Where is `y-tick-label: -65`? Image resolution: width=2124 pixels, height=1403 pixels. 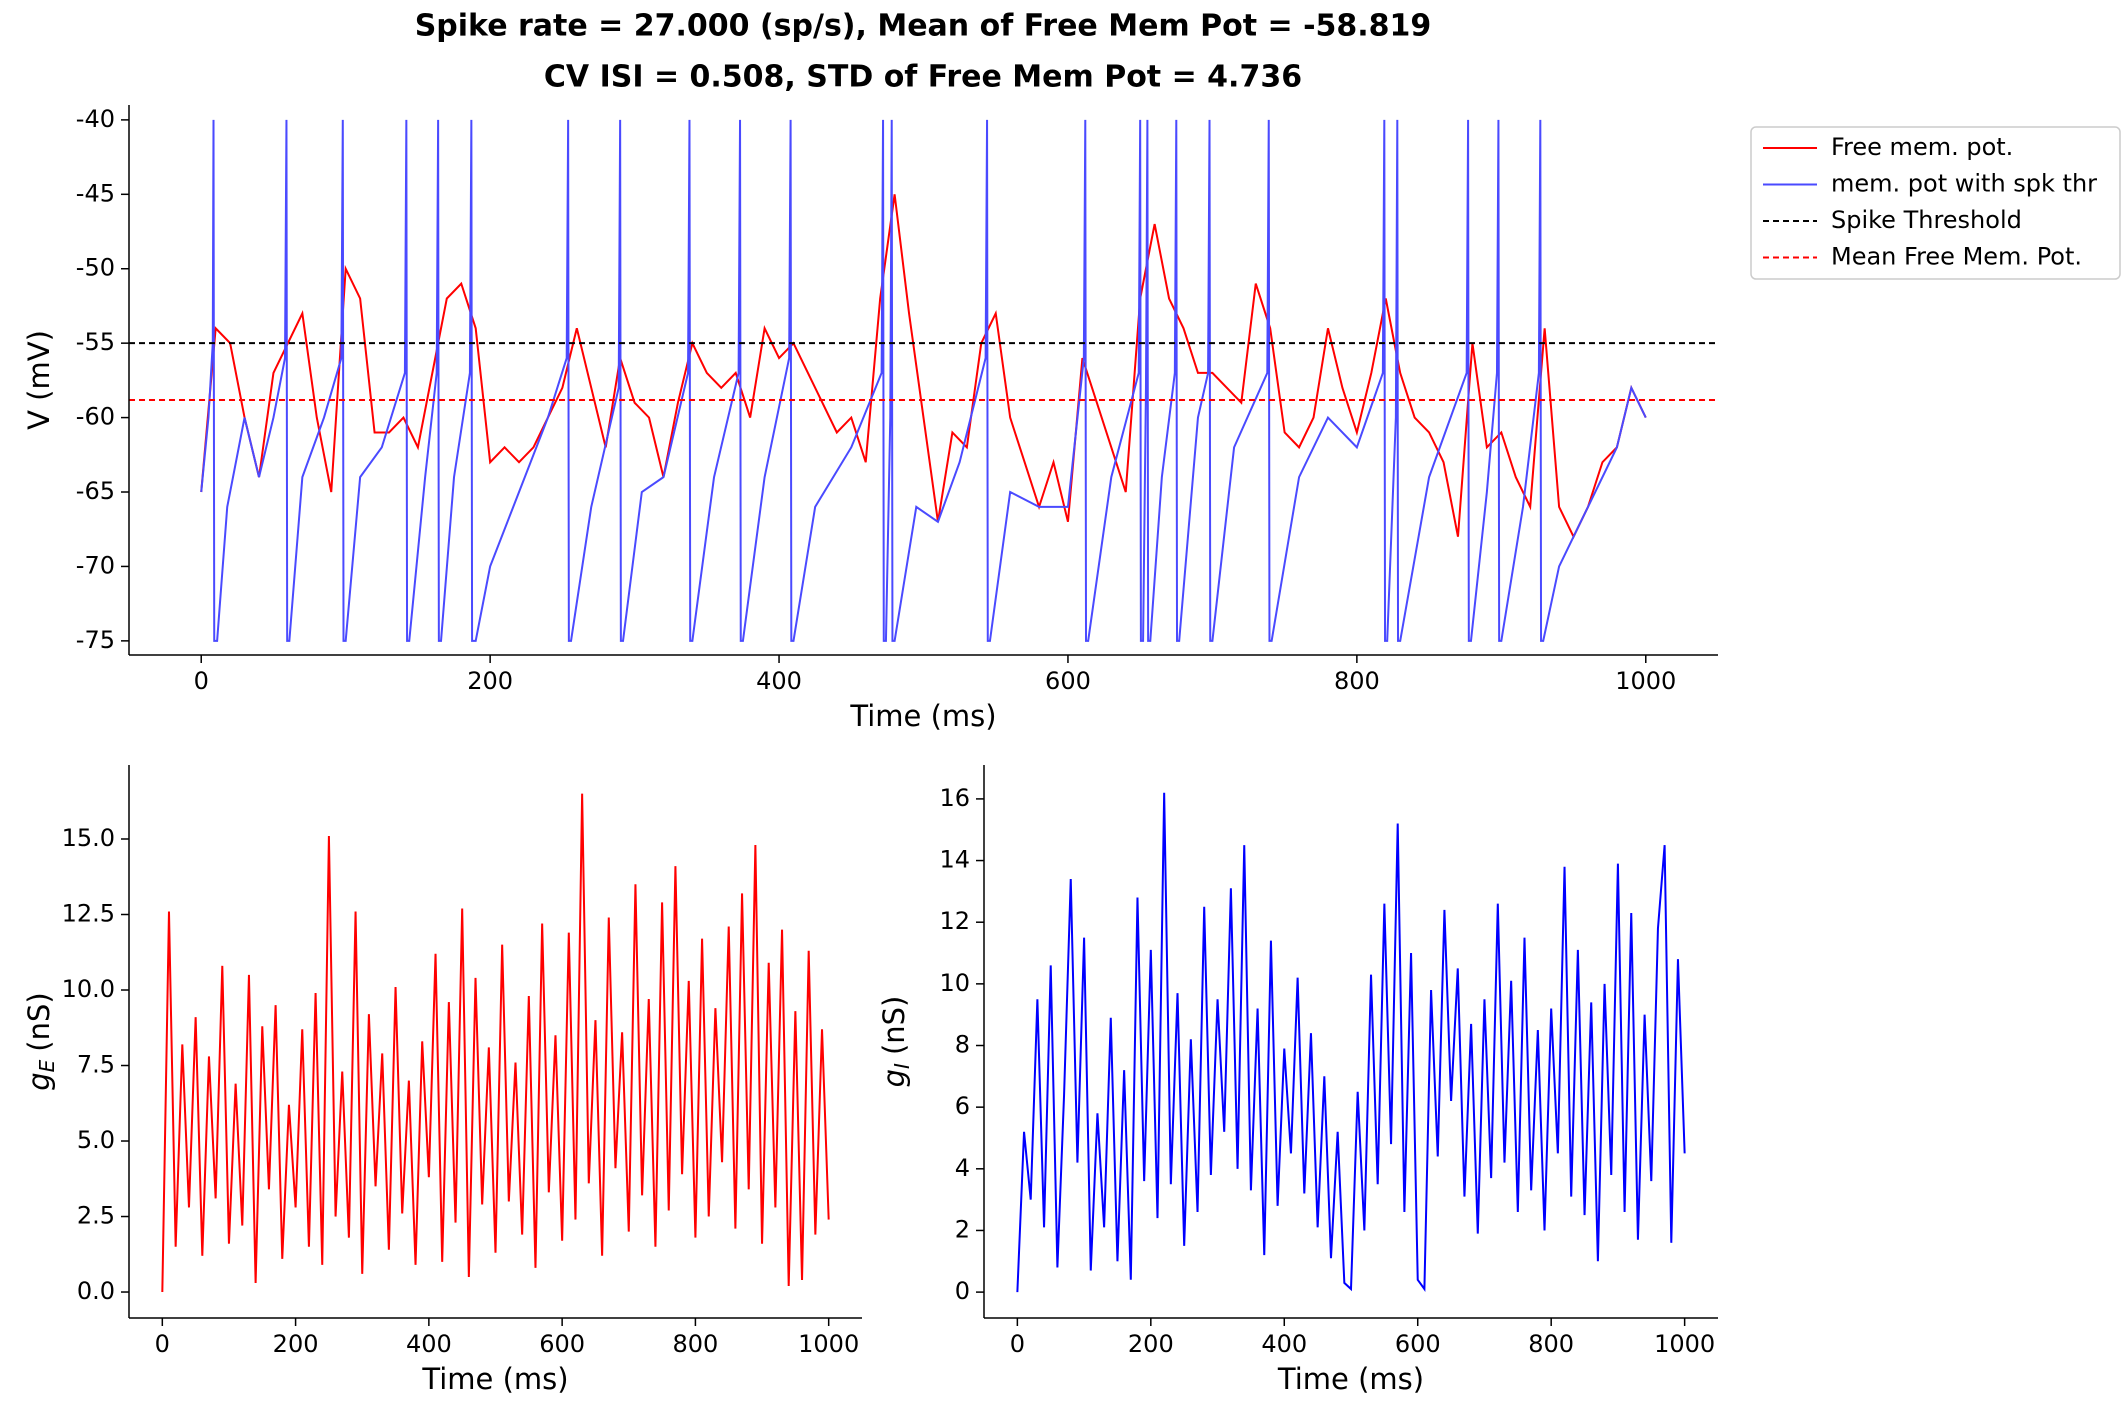 y-tick-label: -65 is located at coordinates (95, 491).